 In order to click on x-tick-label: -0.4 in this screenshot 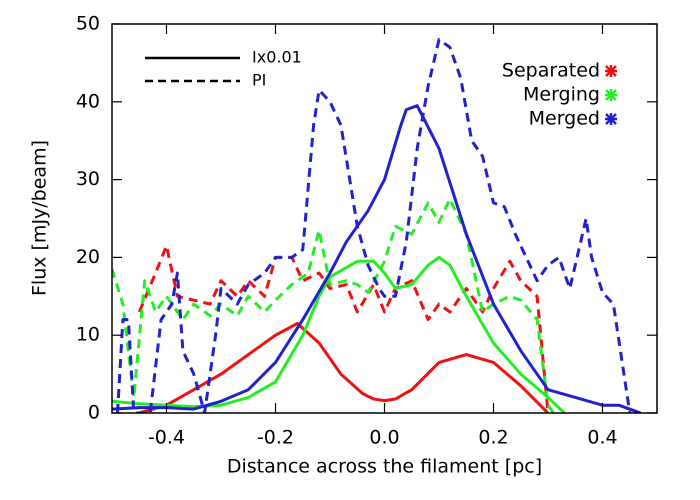, I will do `click(166, 438)`.